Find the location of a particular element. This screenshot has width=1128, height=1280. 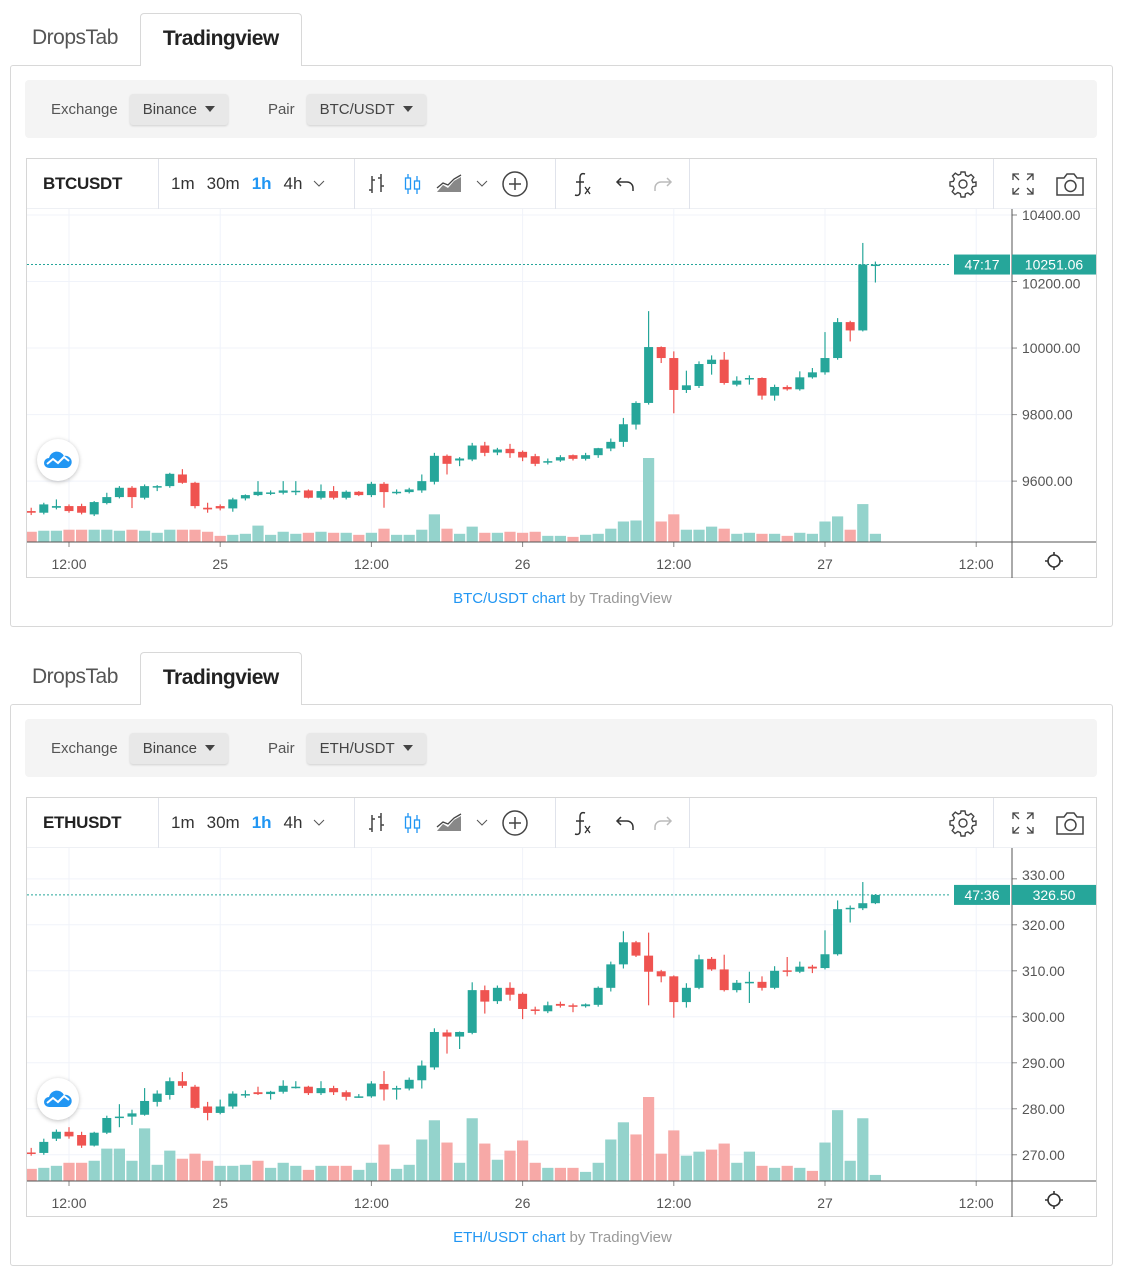

price-tick-label: 9600.00 is located at coordinates (1047, 481).